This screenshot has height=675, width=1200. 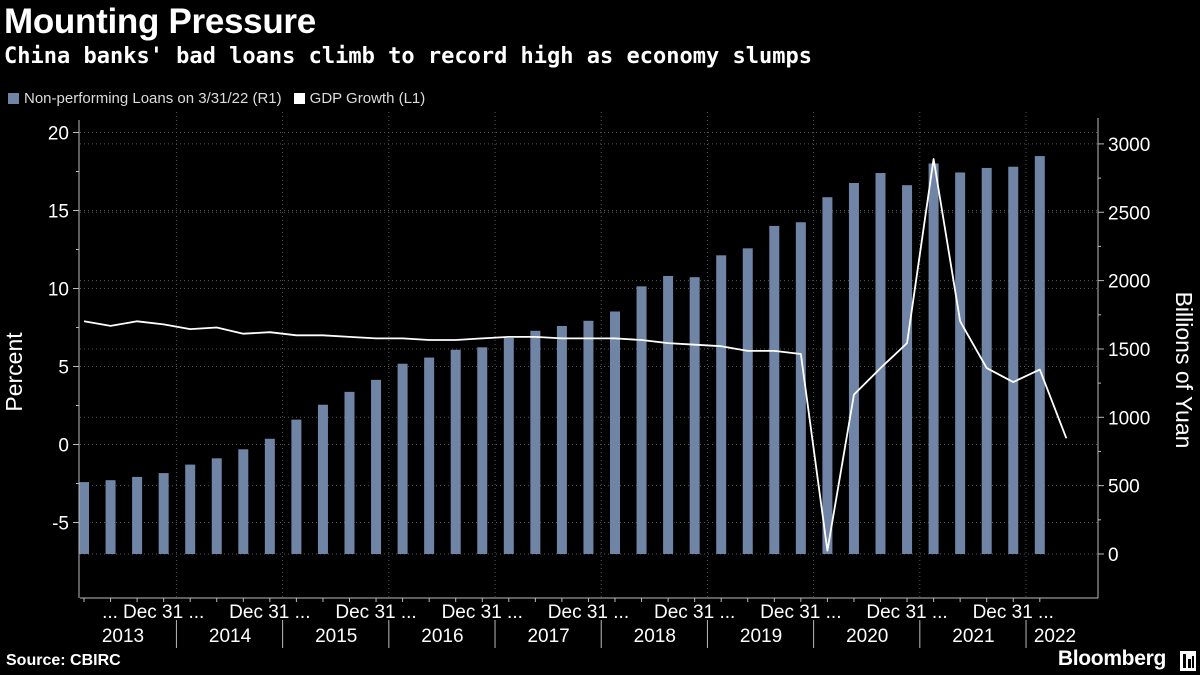 I want to click on legend-label-gdp: GDP Growth (L1), so click(x=367, y=98).